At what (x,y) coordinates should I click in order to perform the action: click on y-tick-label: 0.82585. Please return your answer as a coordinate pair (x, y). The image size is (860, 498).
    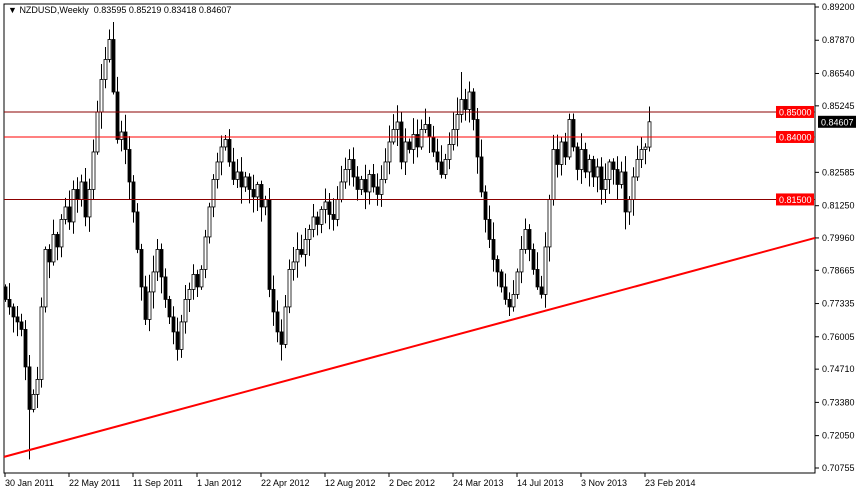
    Looking at the image, I should click on (838, 172).